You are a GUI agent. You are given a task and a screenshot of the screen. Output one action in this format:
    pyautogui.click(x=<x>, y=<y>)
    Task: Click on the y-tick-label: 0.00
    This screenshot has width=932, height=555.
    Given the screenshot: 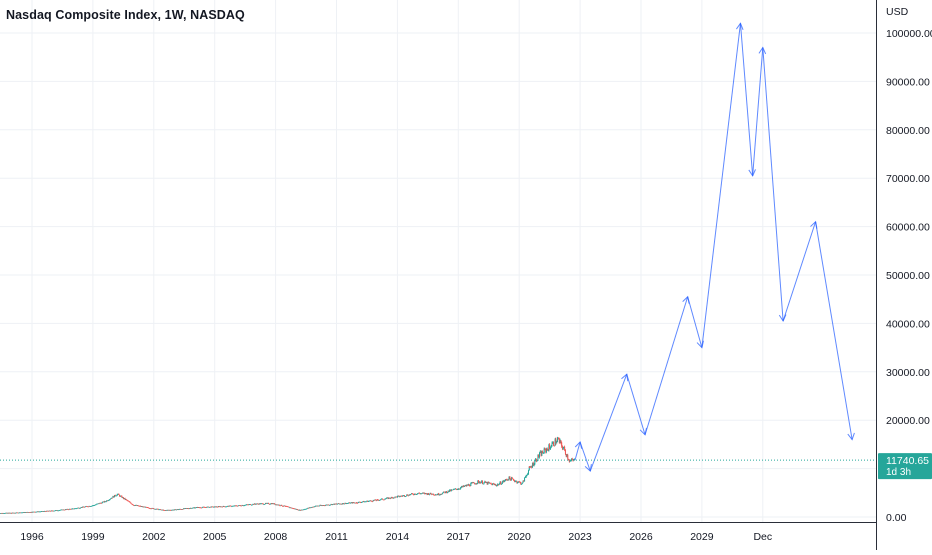 What is the action you would take?
    pyautogui.click(x=896, y=518)
    